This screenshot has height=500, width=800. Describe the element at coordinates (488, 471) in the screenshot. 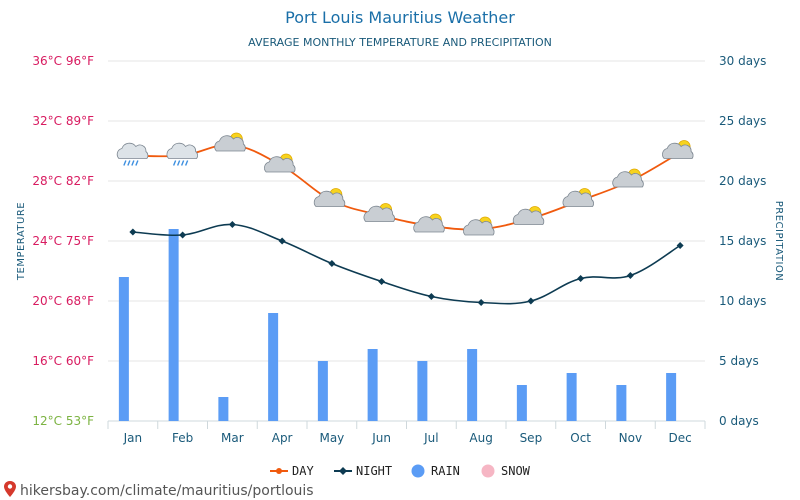

I see `legend-swatch-dot` at that location.